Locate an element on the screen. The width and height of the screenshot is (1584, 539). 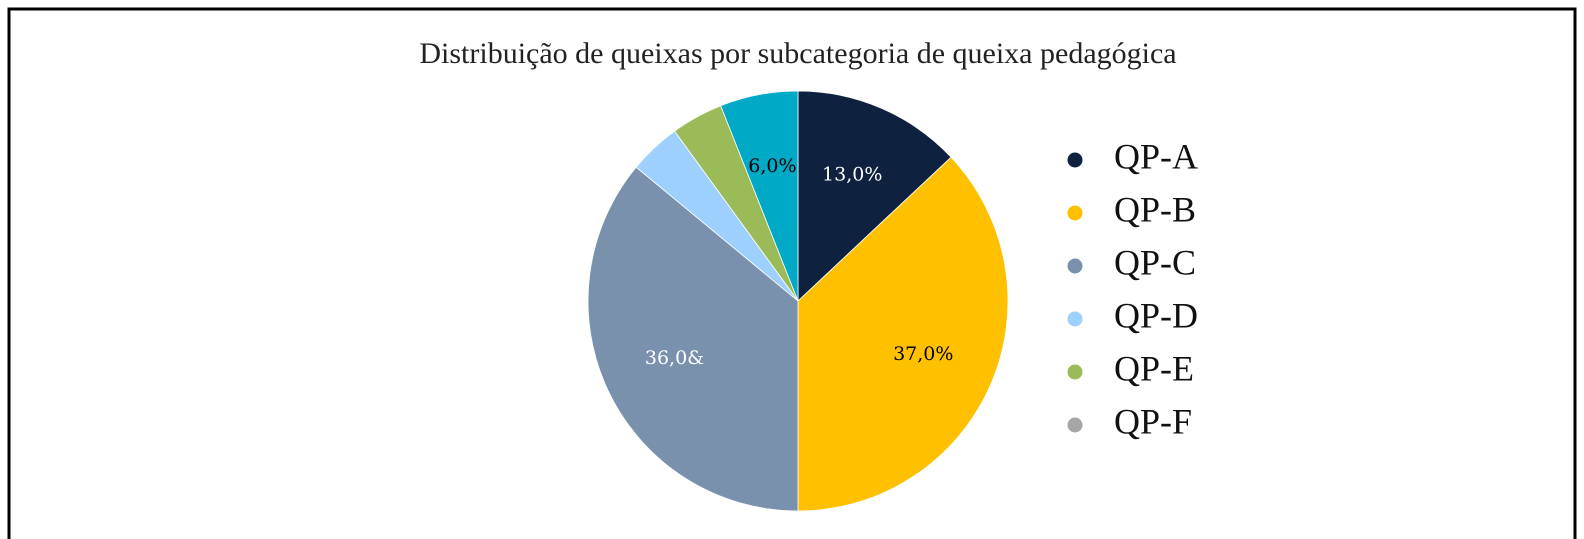
legend-label: QP-D is located at coordinates (1156, 315).